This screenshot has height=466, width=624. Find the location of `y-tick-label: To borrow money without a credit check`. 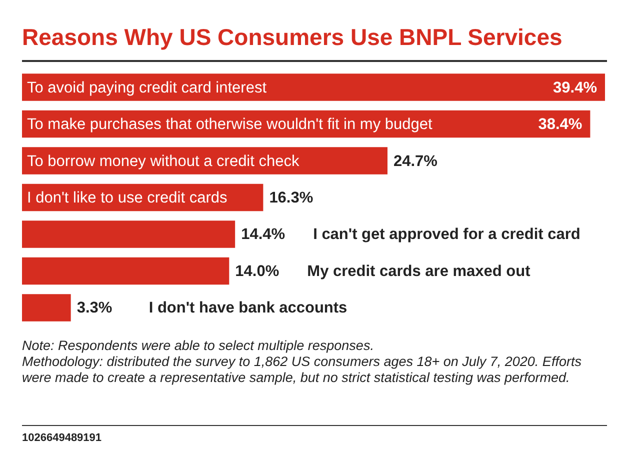

y-tick-label: To borrow money without a credit check is located at coordinates (163, 161).